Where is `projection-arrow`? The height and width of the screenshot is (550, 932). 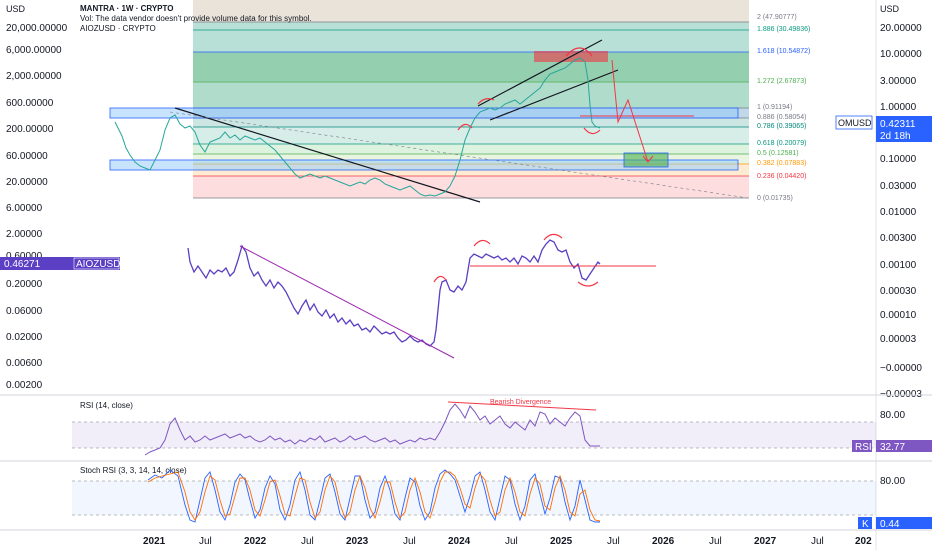
projection-arrow is located at coordinates (630, 111).